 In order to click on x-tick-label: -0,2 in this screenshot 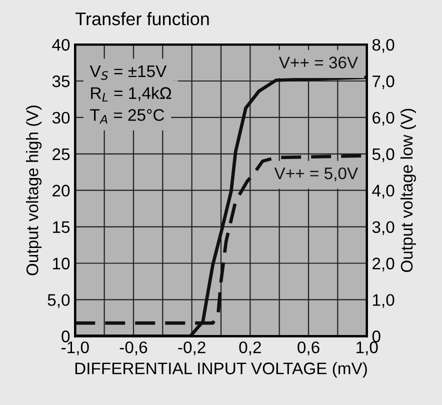, I will do `click(192, 348)`.